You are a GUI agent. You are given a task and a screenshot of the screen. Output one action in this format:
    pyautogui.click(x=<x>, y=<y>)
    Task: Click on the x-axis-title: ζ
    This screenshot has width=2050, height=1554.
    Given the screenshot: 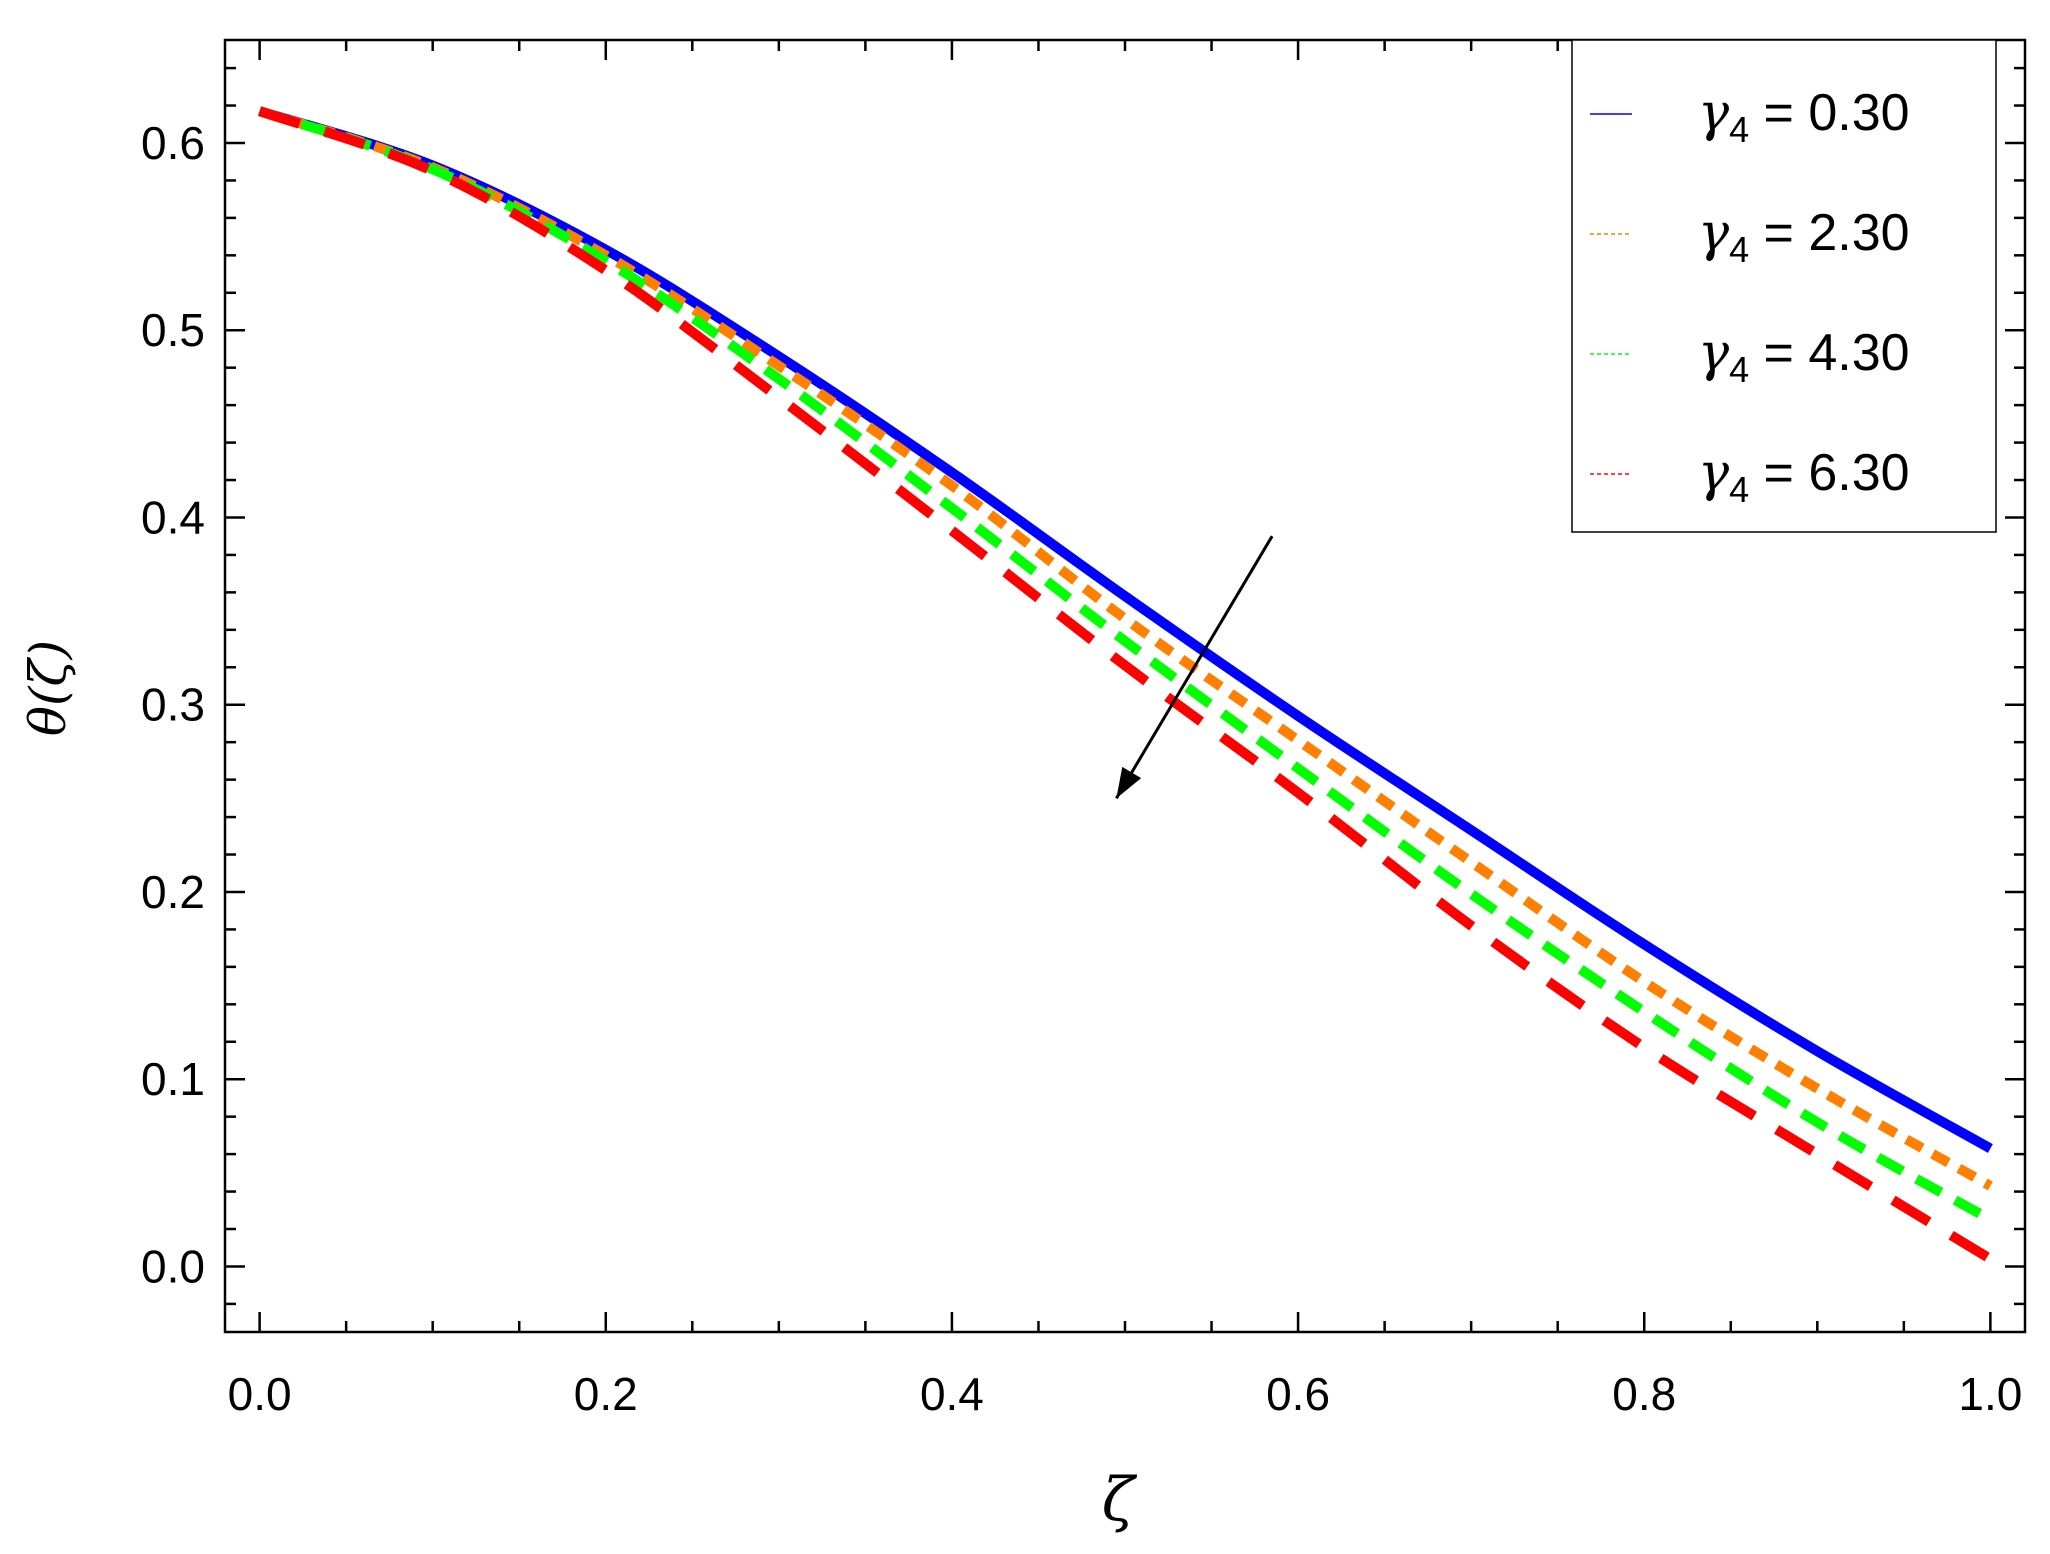 What is the action you would take?
    pyautogui.click(x=1120, y=1500)
    